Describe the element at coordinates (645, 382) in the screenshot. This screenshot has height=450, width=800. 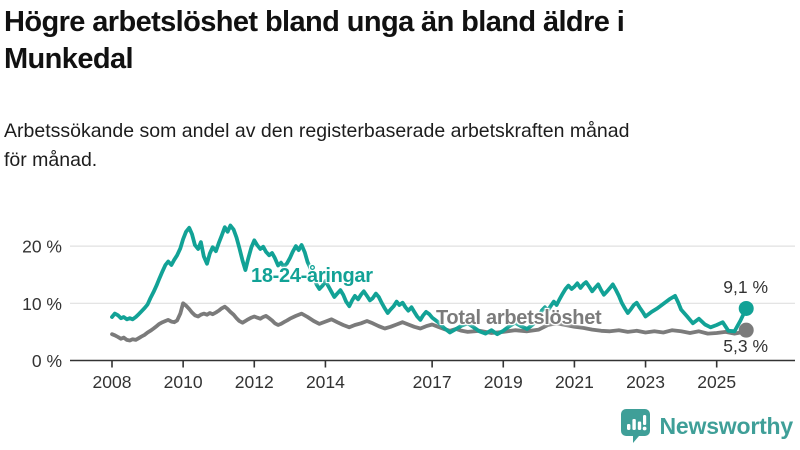
I see `x-tick-label: 2023` at that location.